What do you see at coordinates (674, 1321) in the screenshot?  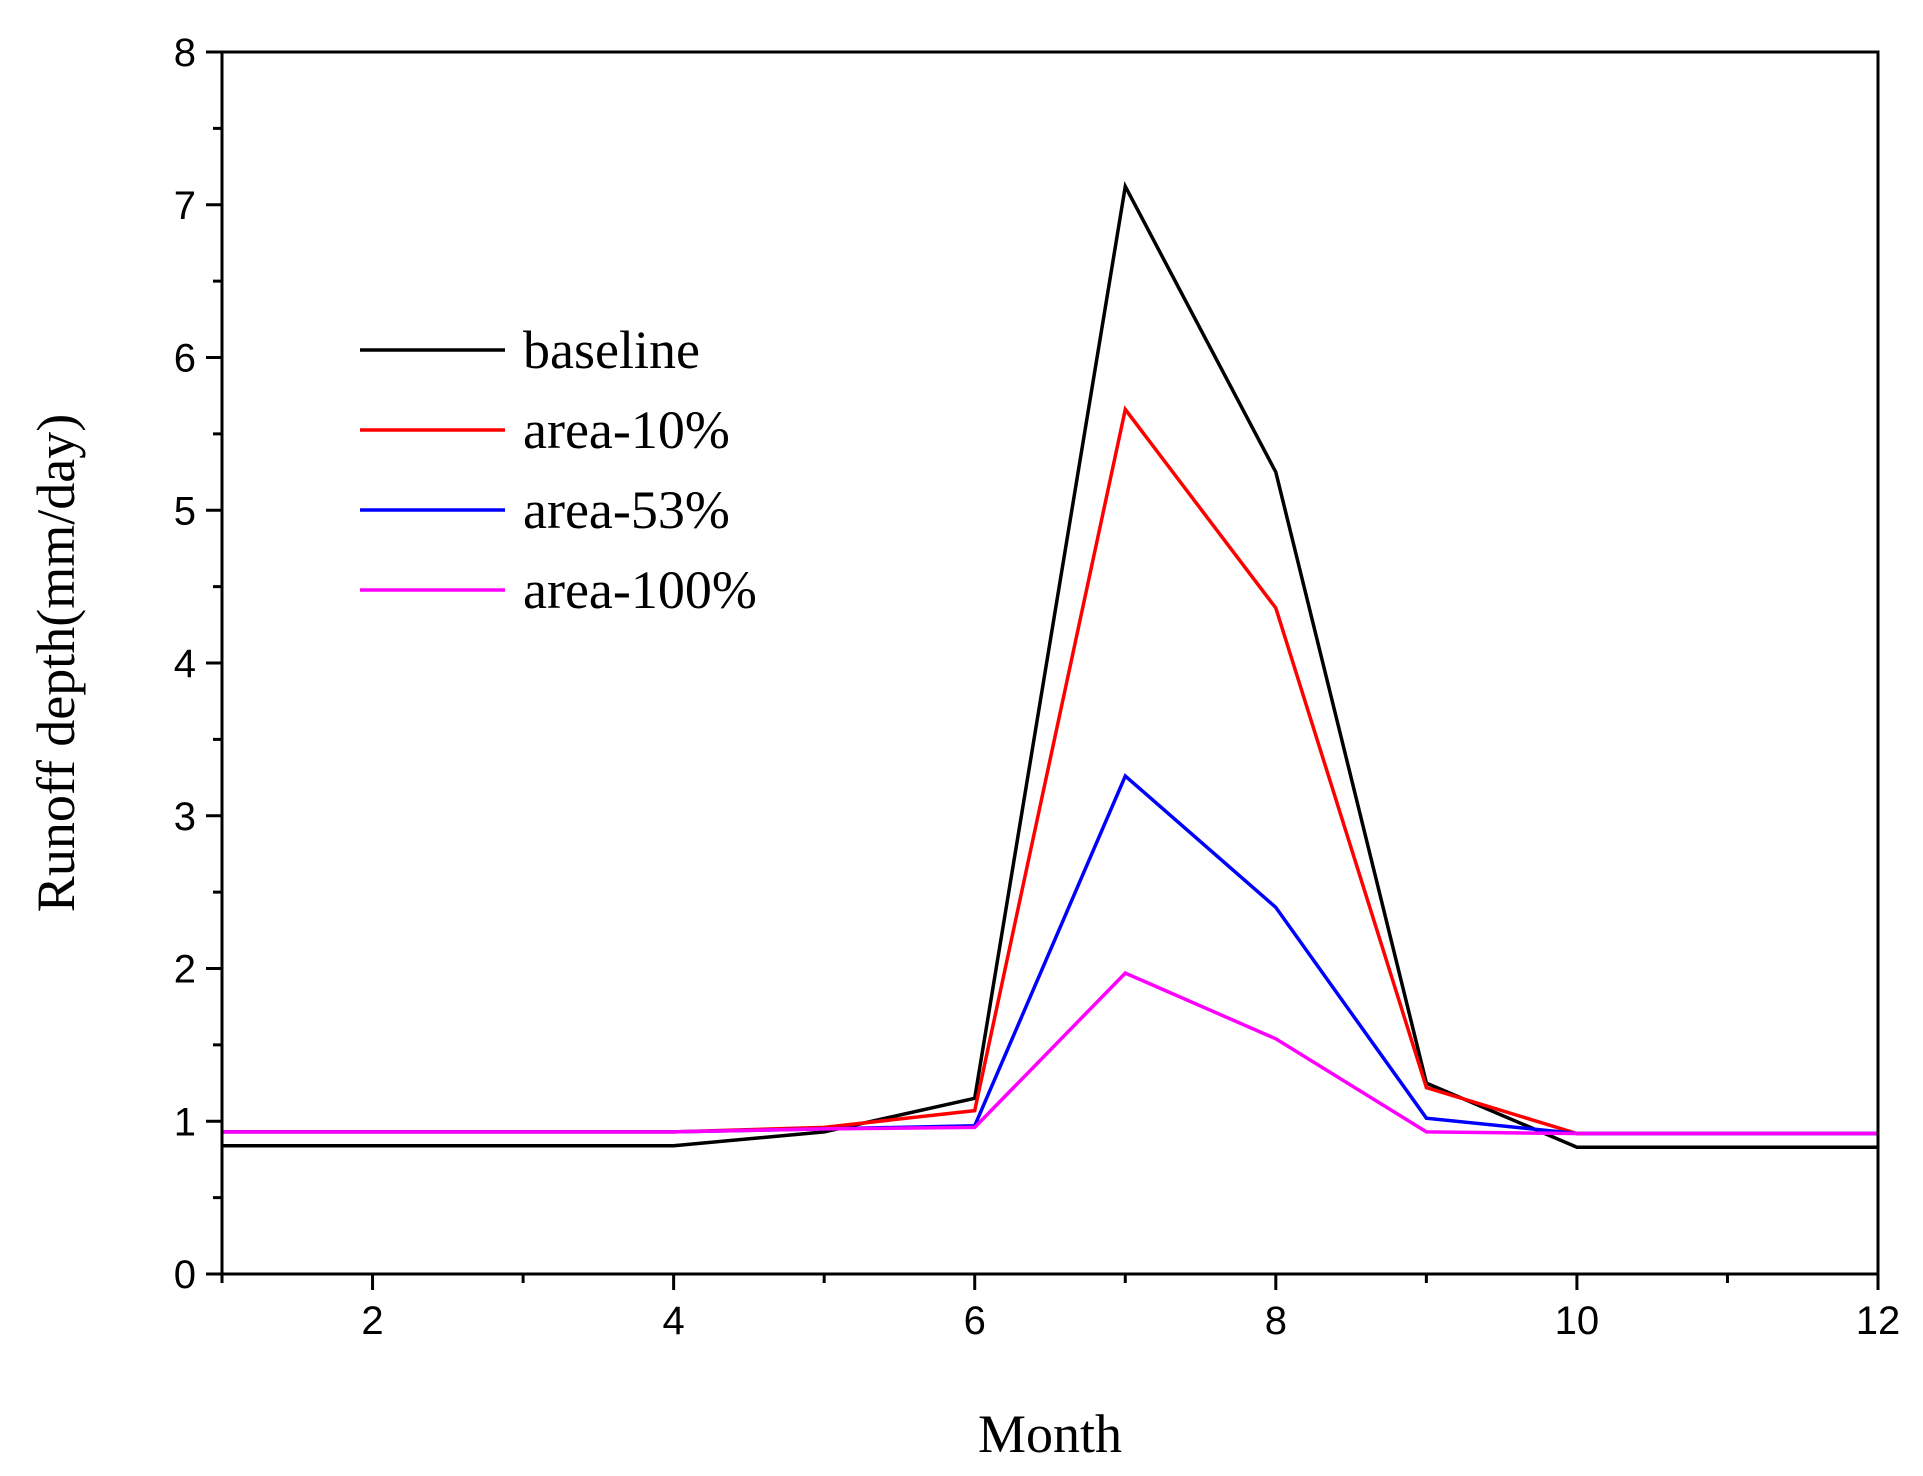 I see `x-tick-label: 4` at bounding box center [674, 1321].